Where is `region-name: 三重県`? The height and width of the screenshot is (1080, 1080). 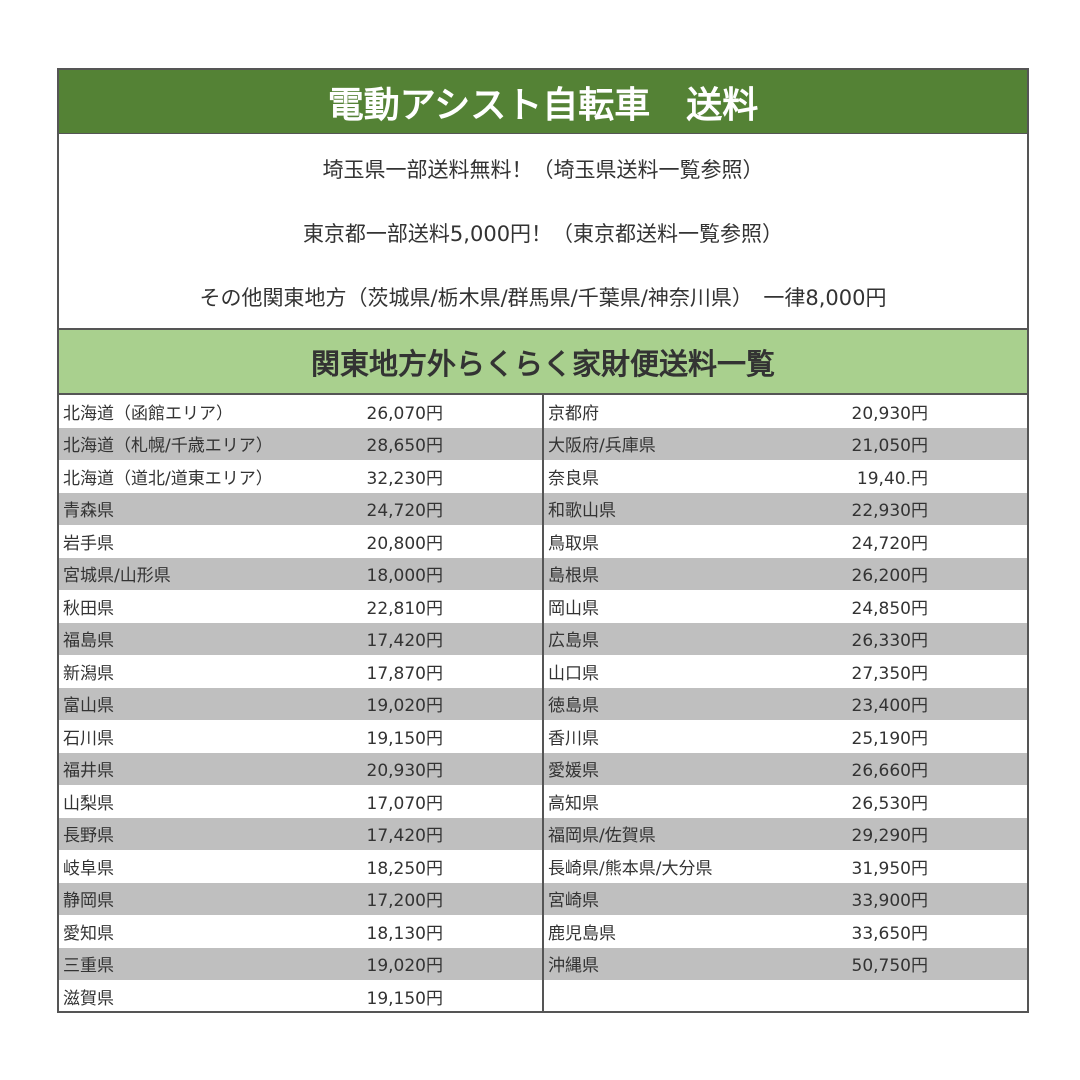
region-name: 三重県 is located at coordinates (88, 966).